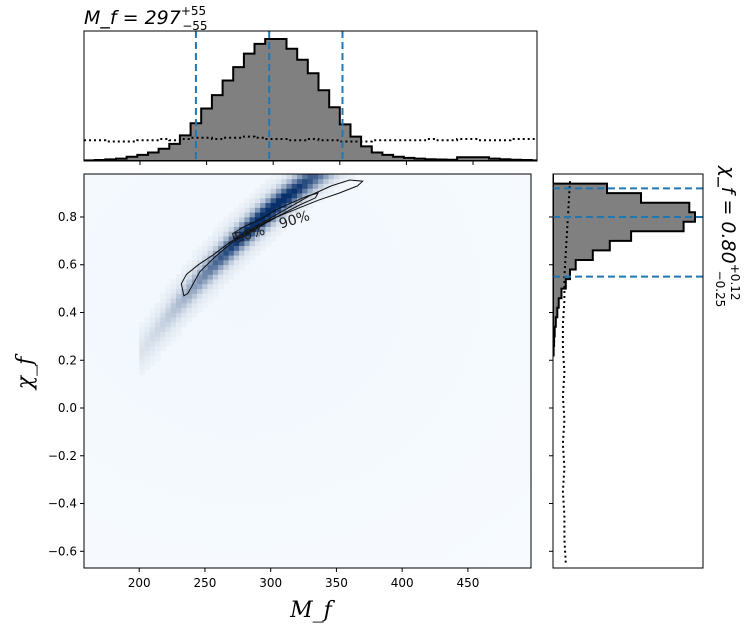  What do you see at coordinates (193, 11) in the screenshot?
I see `marginal-x-title-sup: +55` at bounding box center [193, 11].